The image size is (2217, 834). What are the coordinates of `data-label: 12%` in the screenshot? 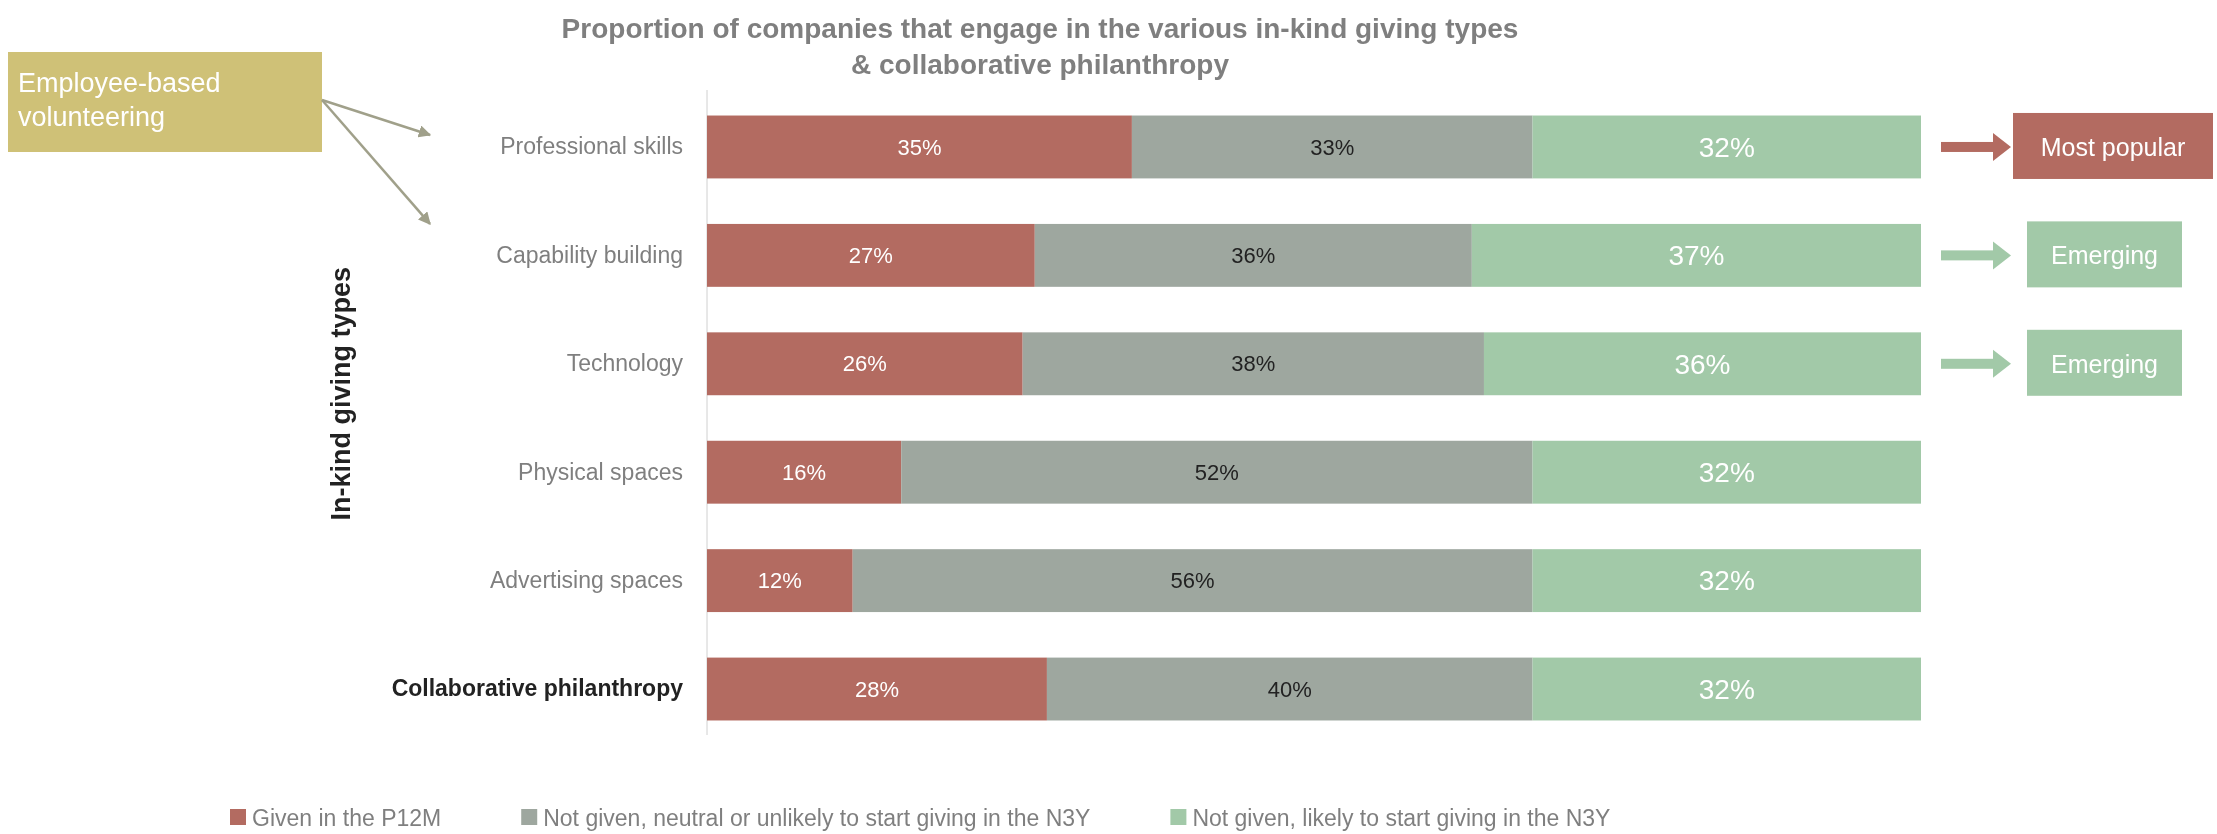 It's located at (779, 581).